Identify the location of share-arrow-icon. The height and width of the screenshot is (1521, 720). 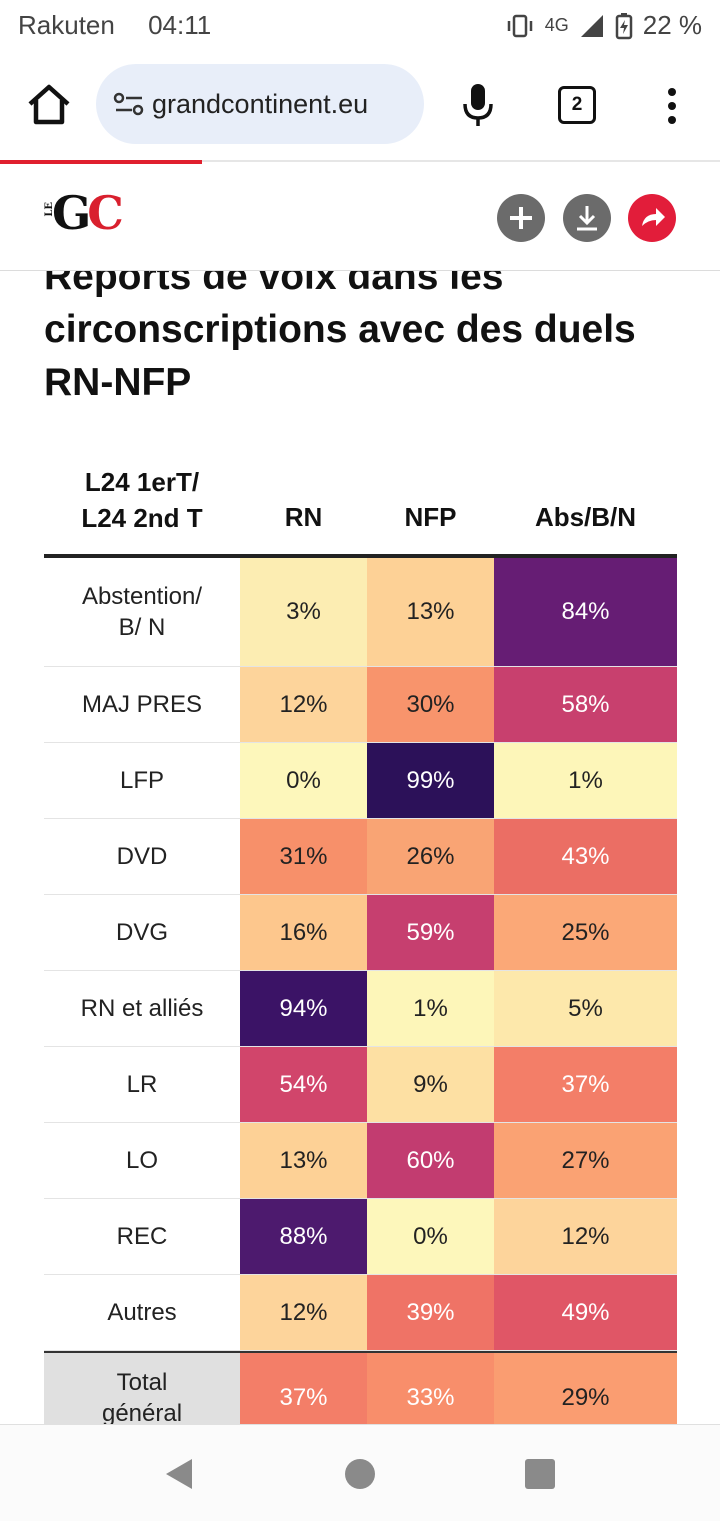
(653, 217).